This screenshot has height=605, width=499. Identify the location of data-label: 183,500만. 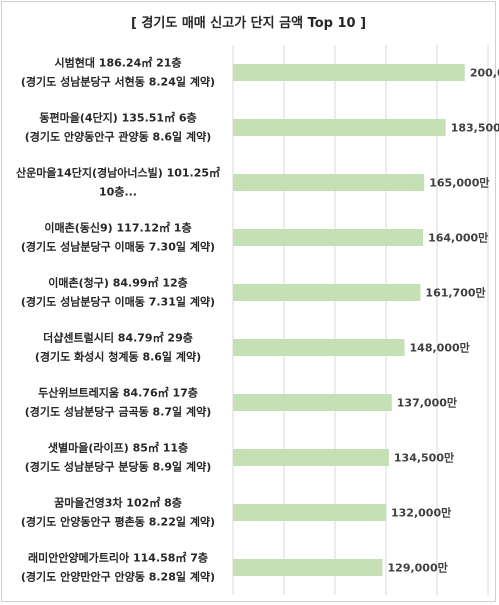
(475, 128).